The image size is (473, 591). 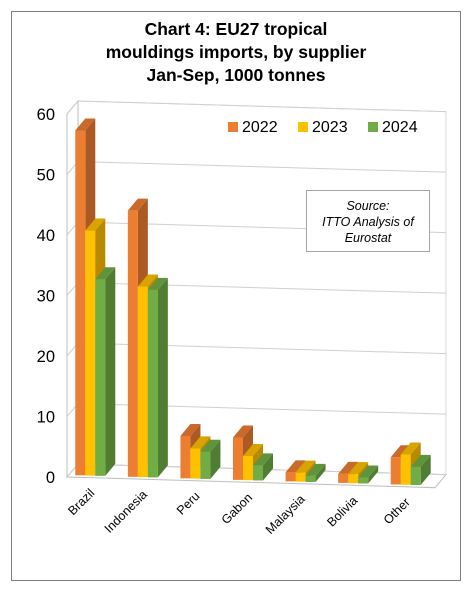 I want to click on source-line-1: Source:, so click(x=368, y=206).